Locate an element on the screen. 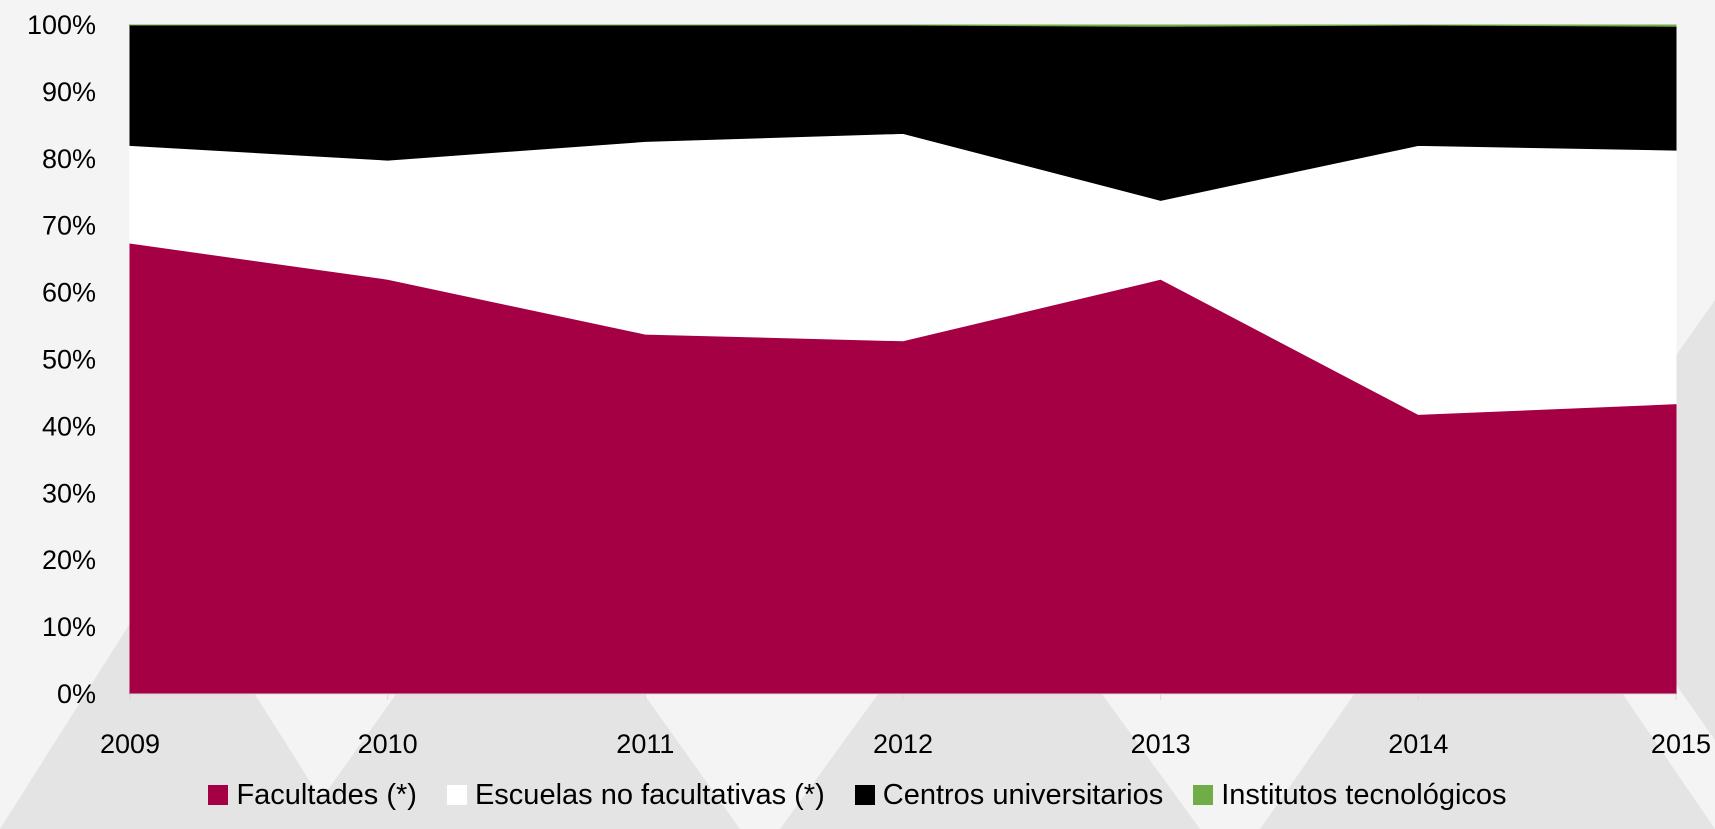  x-tick-label: 2015 is located at coordinates (1681, 744).